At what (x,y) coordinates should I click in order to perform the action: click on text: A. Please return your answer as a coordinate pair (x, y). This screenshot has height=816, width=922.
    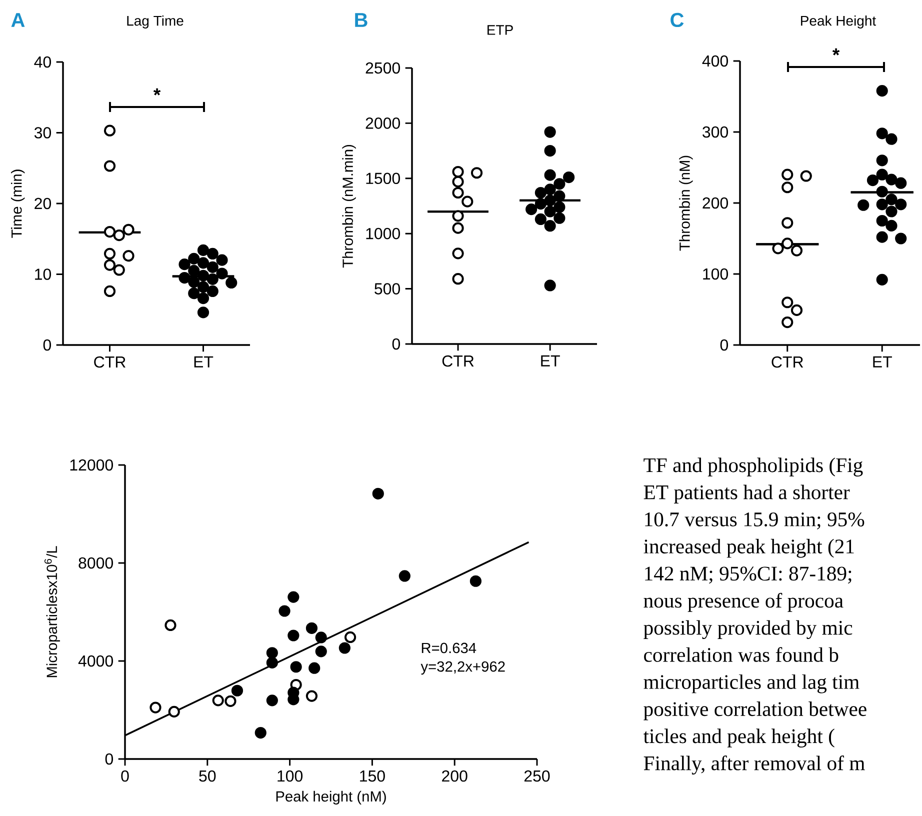
    Looking at the image, I should click on (18, 20).